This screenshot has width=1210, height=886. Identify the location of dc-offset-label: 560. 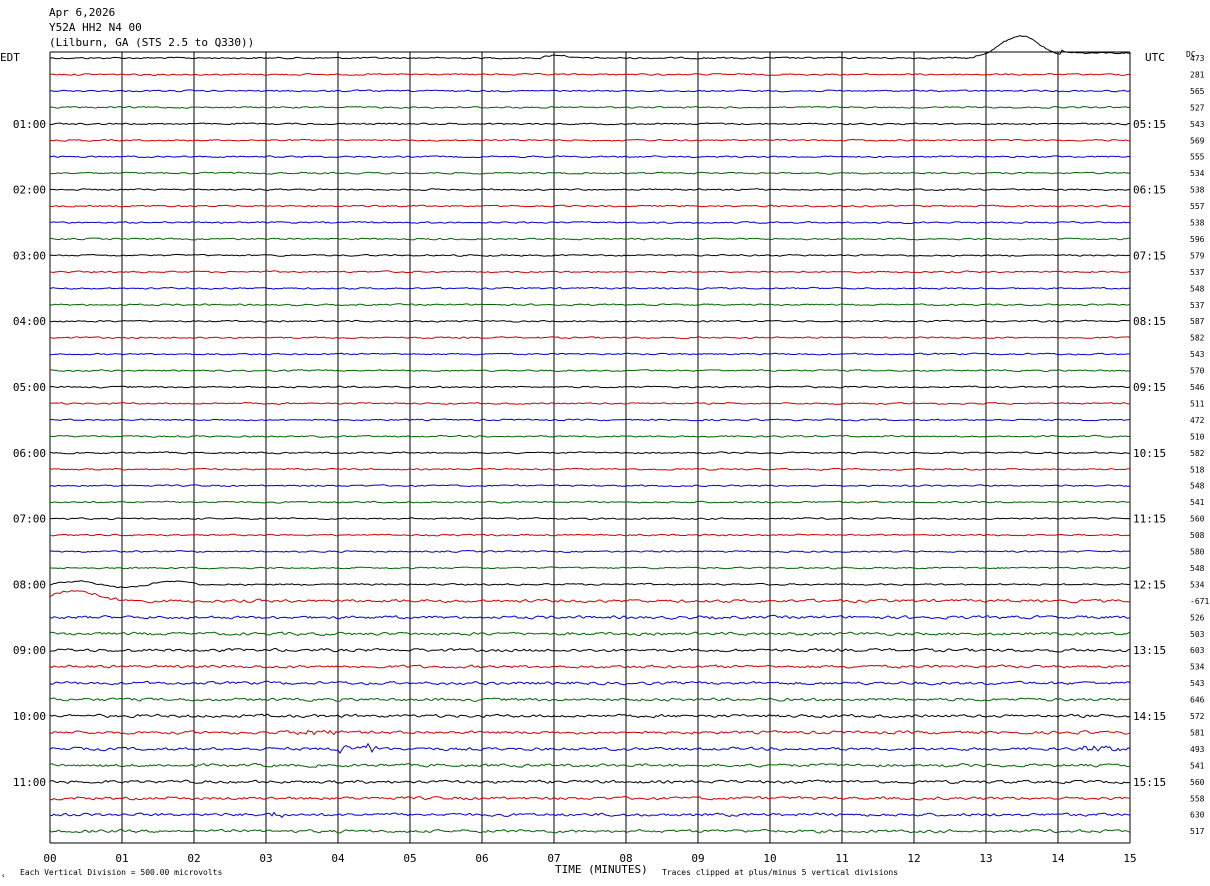
(1197, 782).